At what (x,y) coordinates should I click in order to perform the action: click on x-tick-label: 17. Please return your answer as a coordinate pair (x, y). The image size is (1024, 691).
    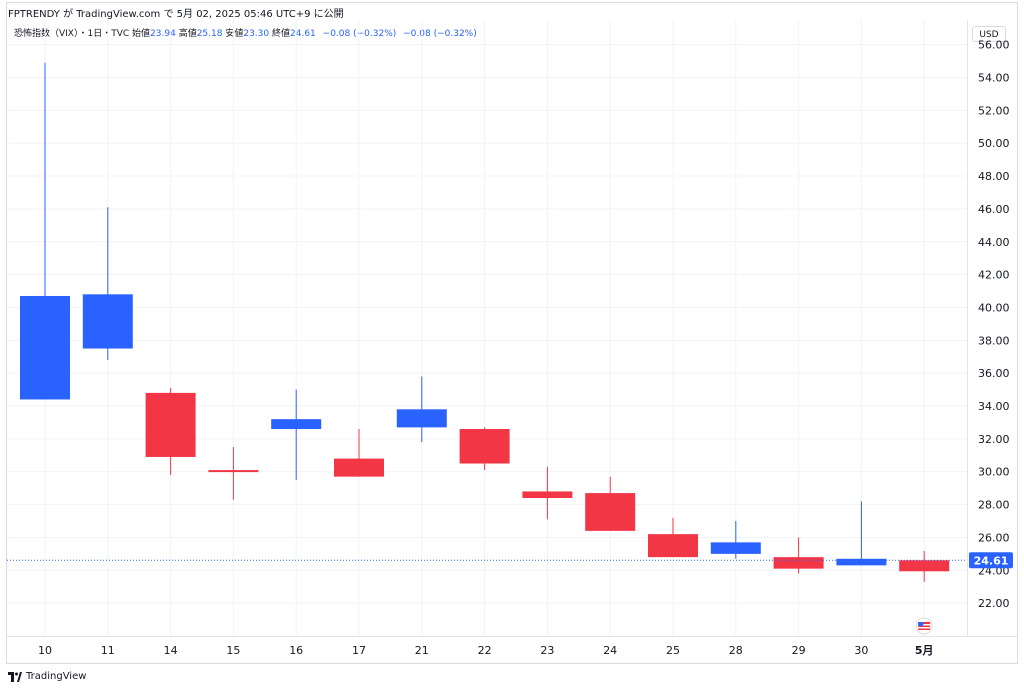
    Looking at the image, I should click on (359, 650).